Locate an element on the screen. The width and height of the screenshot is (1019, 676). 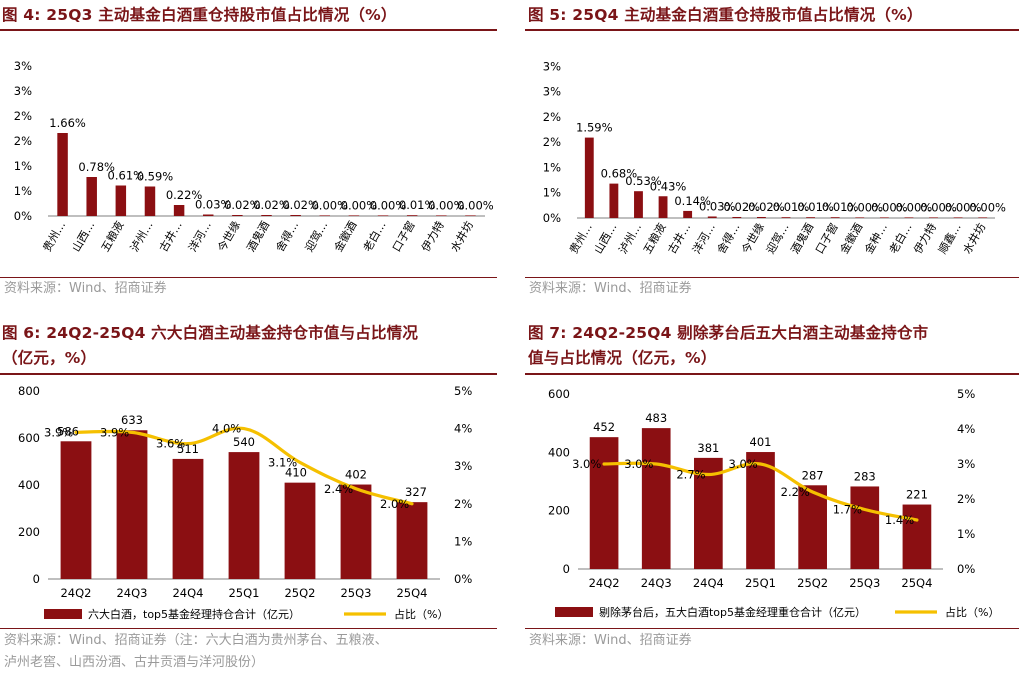
bar-value-label: 540 is located at coordinates (244, 442).